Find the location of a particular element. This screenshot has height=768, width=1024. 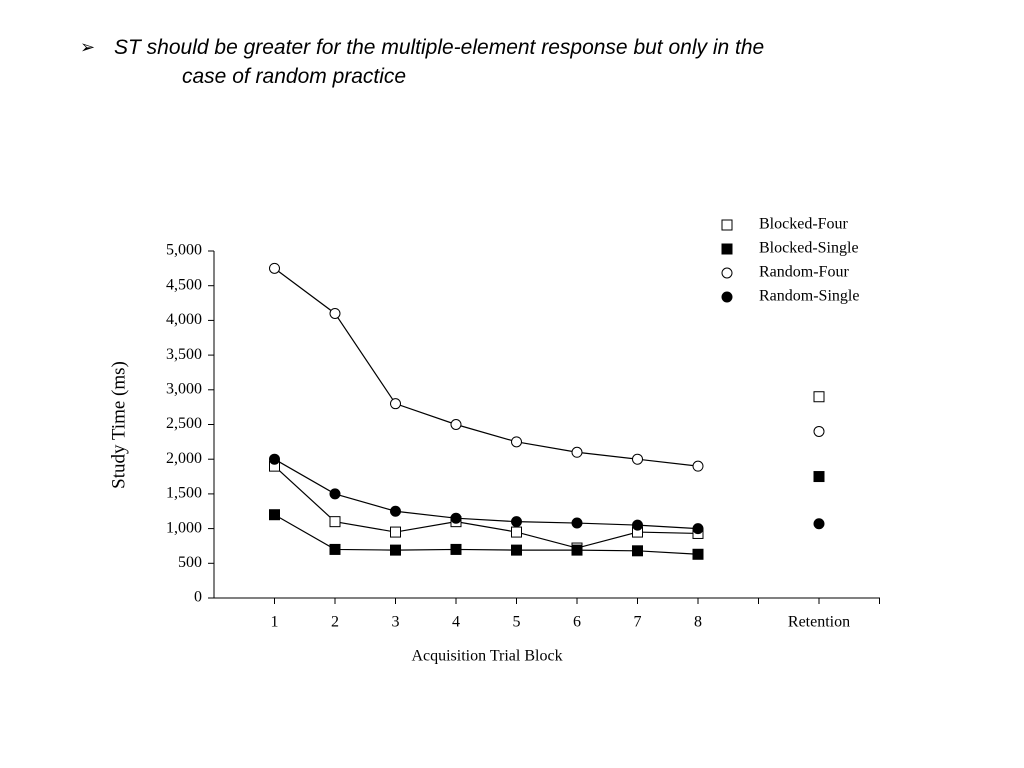

y-tick-label: 3,500 is located at coordinates (184, 354).